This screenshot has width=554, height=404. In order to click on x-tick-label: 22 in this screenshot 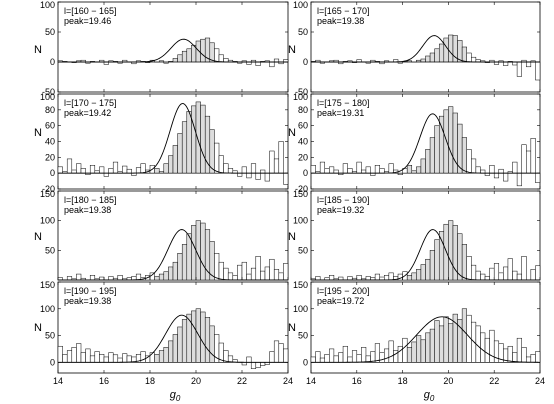, I will do `click(494, 381)`.